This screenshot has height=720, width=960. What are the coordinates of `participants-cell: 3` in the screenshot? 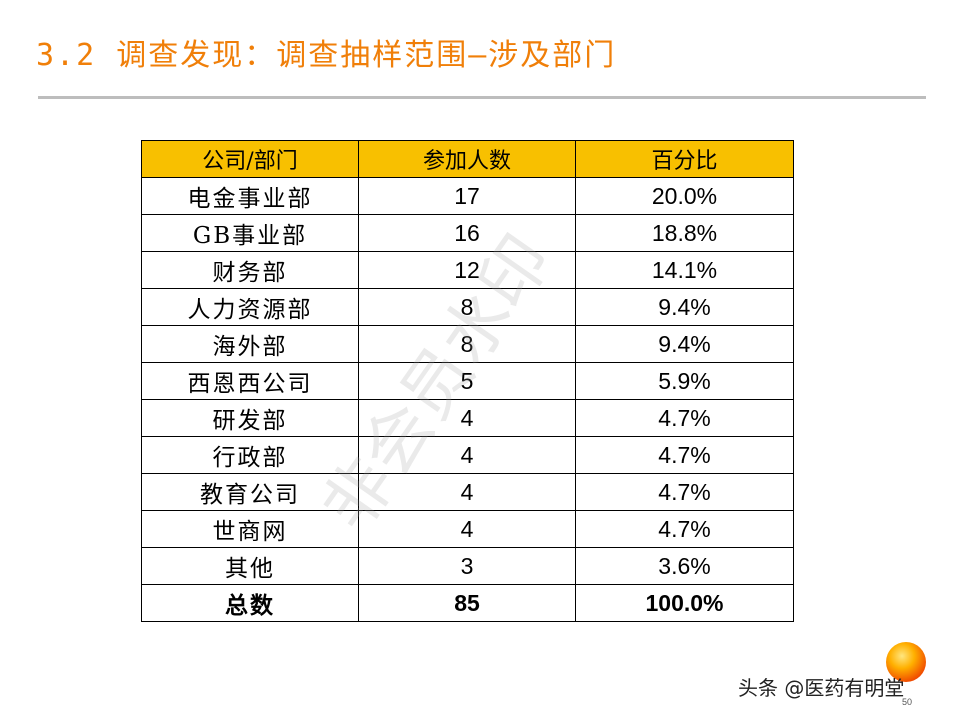 It's located at (467, 566).